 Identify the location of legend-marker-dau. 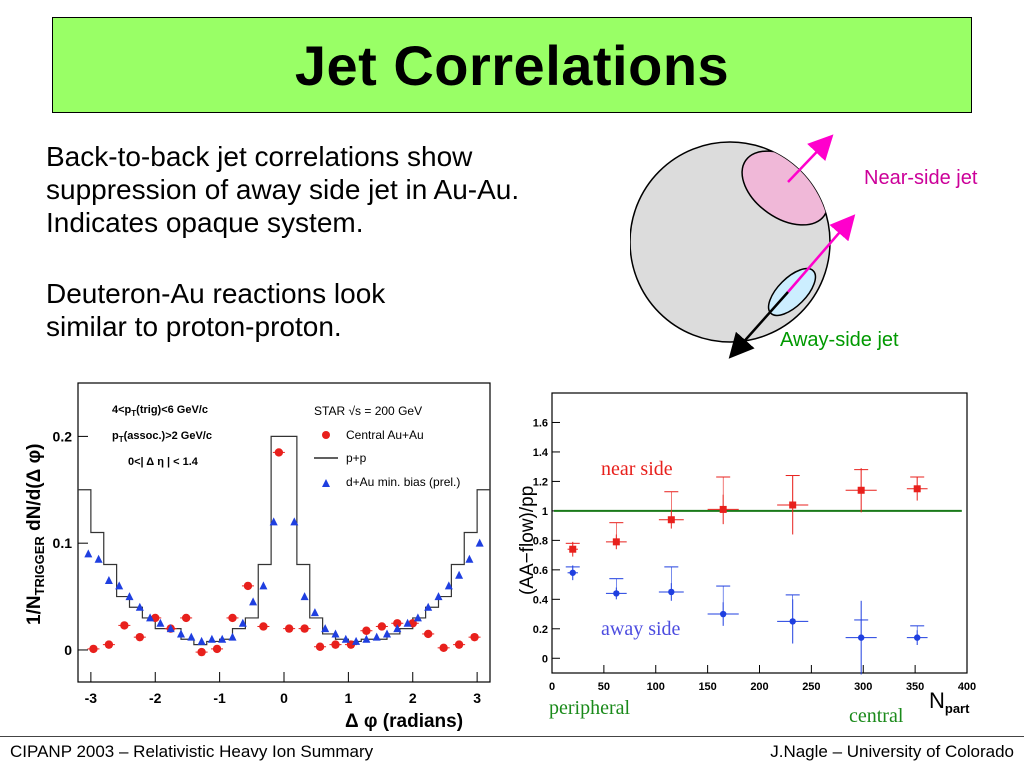
(326, 483).